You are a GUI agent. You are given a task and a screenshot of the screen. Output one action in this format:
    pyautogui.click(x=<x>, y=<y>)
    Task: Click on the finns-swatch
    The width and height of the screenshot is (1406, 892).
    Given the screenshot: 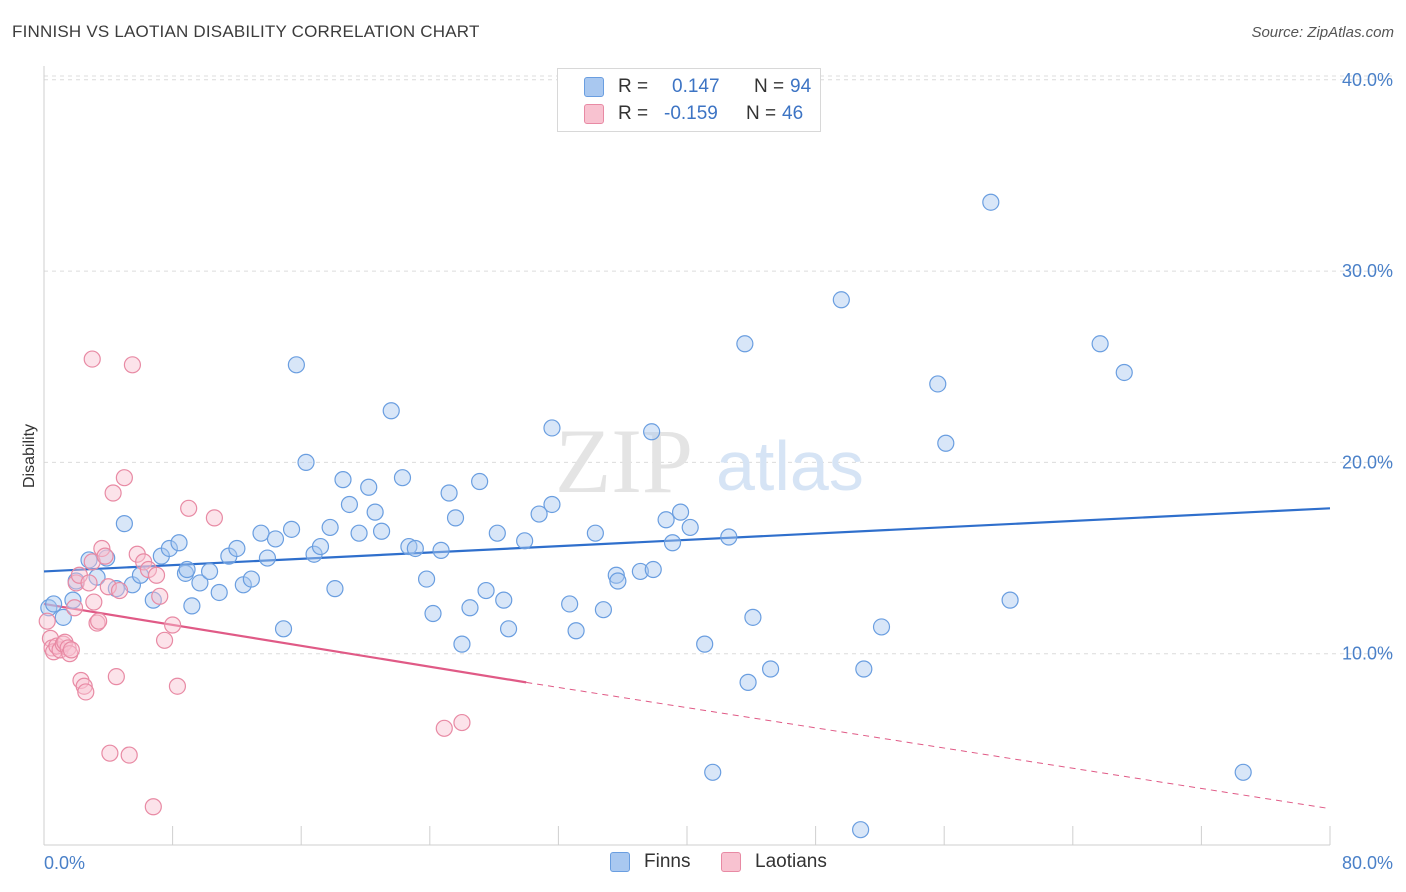 What is the action you would take?
    pyautogui.click(x=594, y=87)
    